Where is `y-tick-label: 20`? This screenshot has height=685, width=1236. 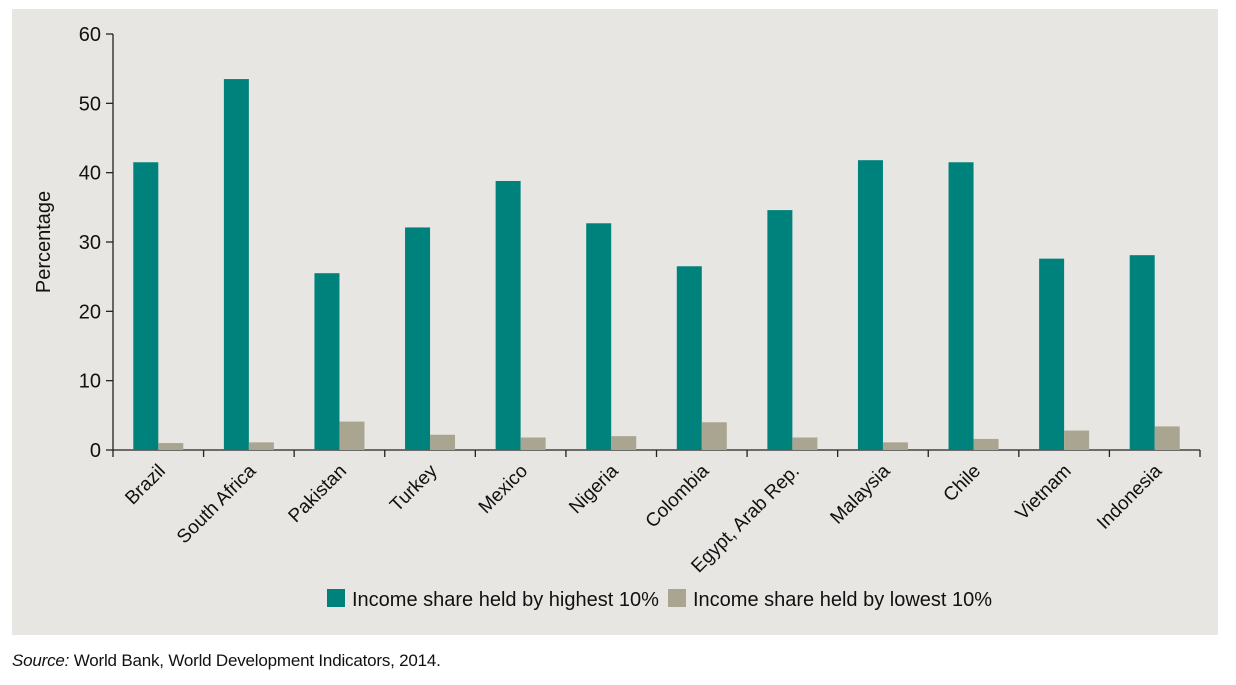 y-tick-label: 20 is located at coordinates (90, 312).